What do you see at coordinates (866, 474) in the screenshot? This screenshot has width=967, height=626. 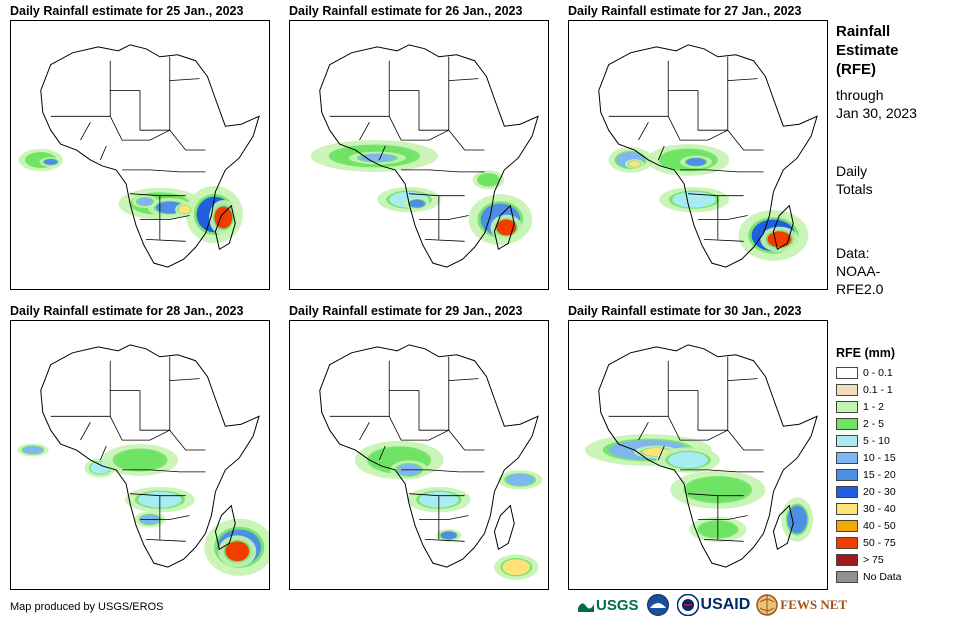 I see `legend-item: 15 - 20` at bounding box center [866, 474].